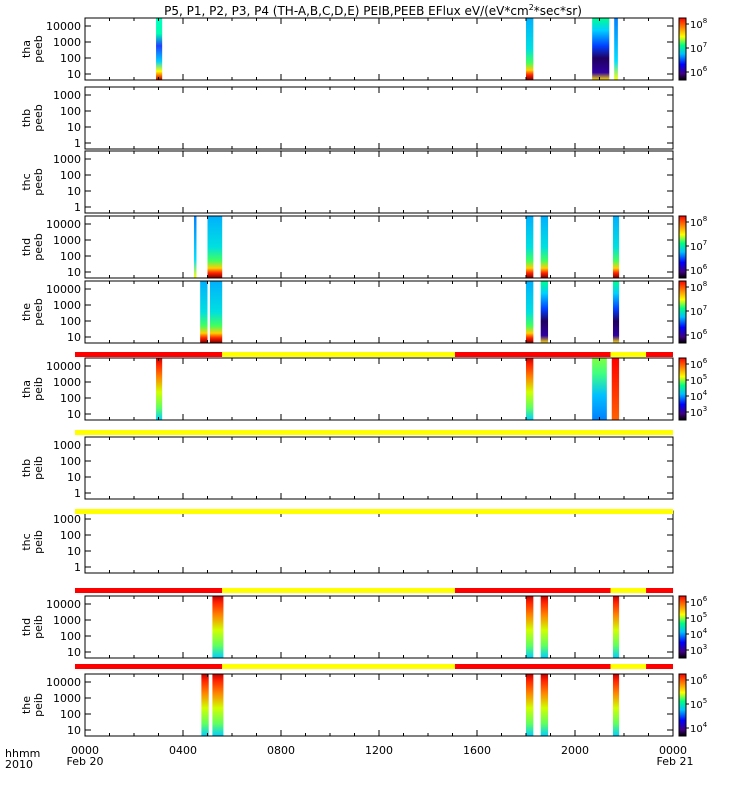 This screenshot has height=800, width=750. Describe the element at coordinates (531, 7) in the screenshot. I see `title-superscript: 2` at that location.